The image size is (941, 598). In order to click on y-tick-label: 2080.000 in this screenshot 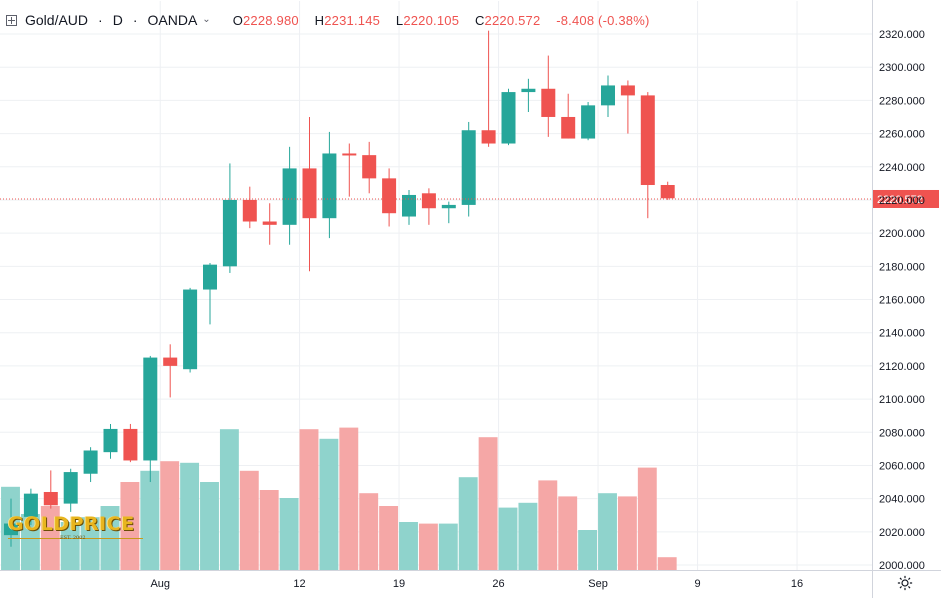, I will do `click(902, 433)`.